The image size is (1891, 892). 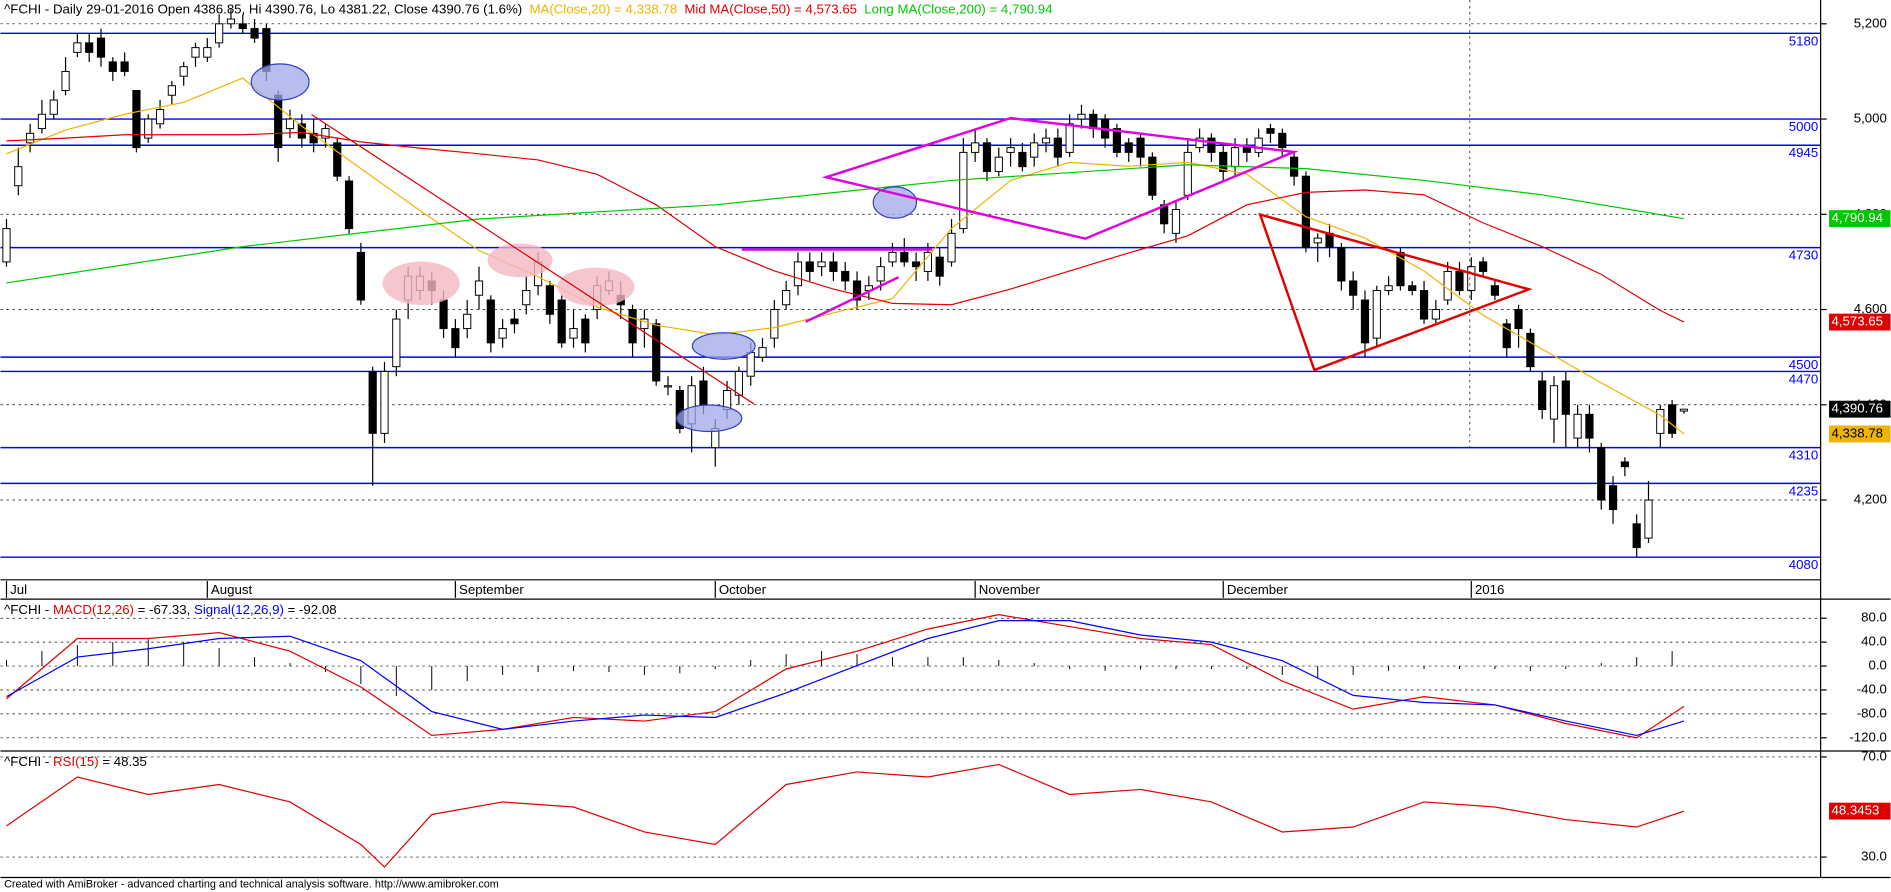 What do you see at coordinates (1870, 22) in the screenshot?
I see `y-tick-label: 5,200` at bounding box center [1870, 22].